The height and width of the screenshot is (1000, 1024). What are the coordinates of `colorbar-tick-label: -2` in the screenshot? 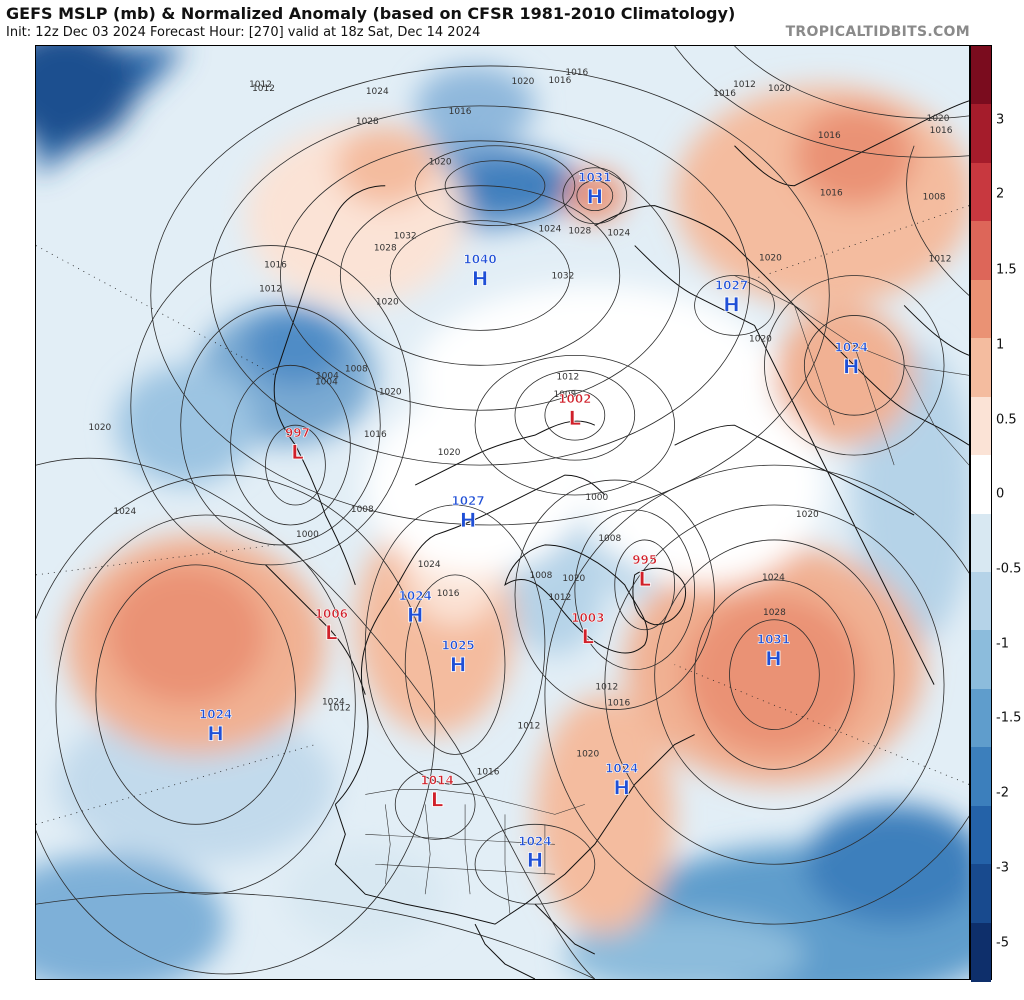 It's located at (1002, 793).